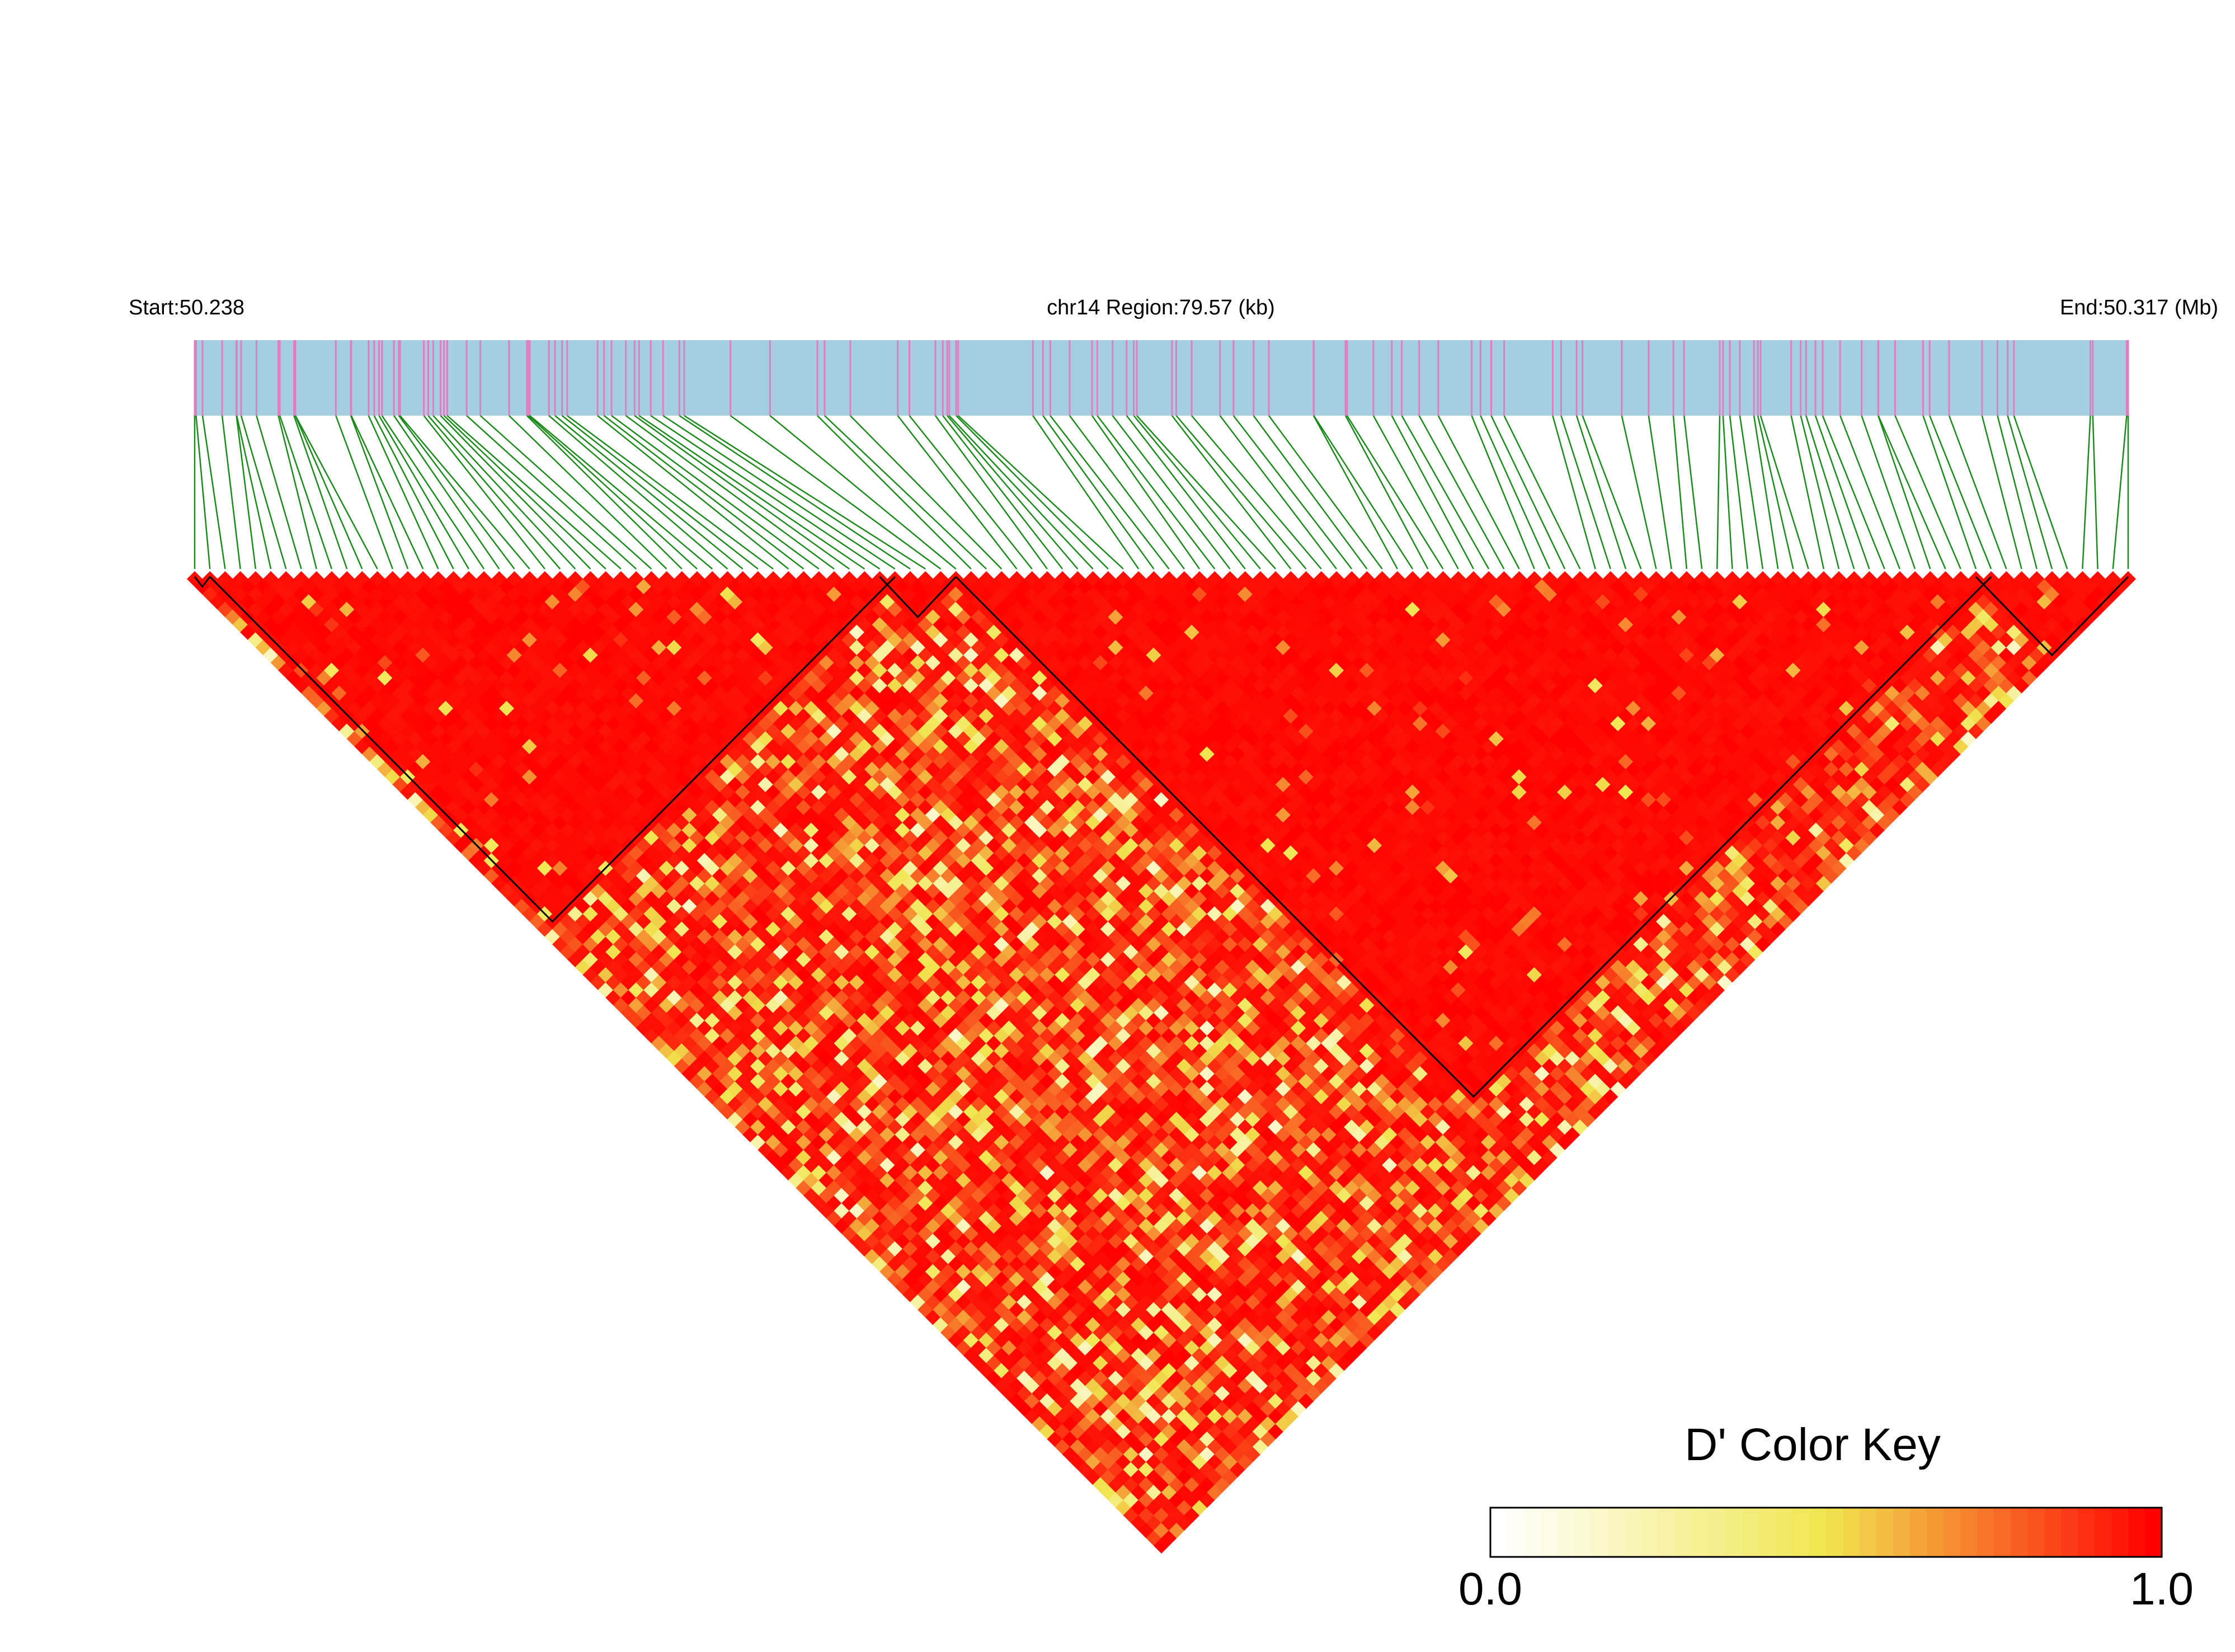  Describe the element at coordinates (1161, 308) in the screenshot. I see `region-label: chr14 Region:79.57 (kb)` at that location.